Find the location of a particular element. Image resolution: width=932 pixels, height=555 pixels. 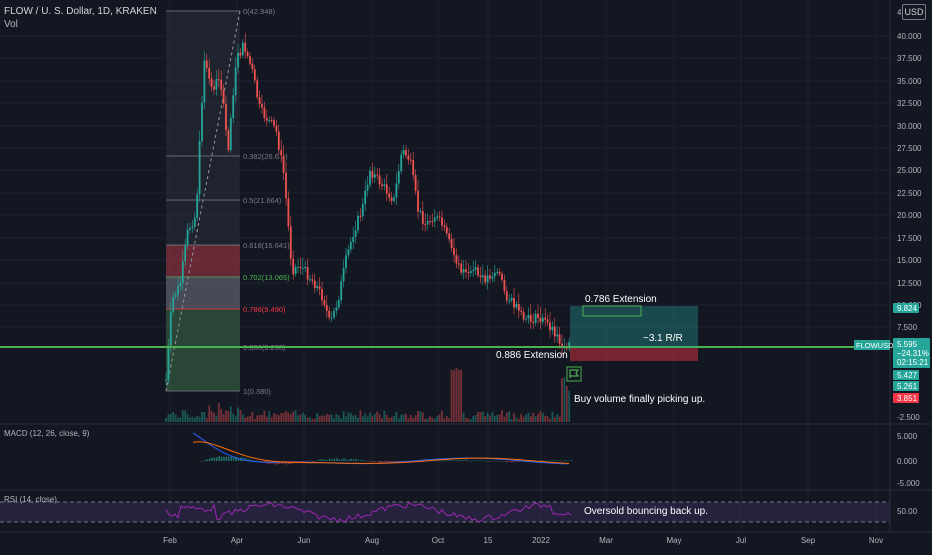

time-tick: Jun is located at coordinates (304, 540).